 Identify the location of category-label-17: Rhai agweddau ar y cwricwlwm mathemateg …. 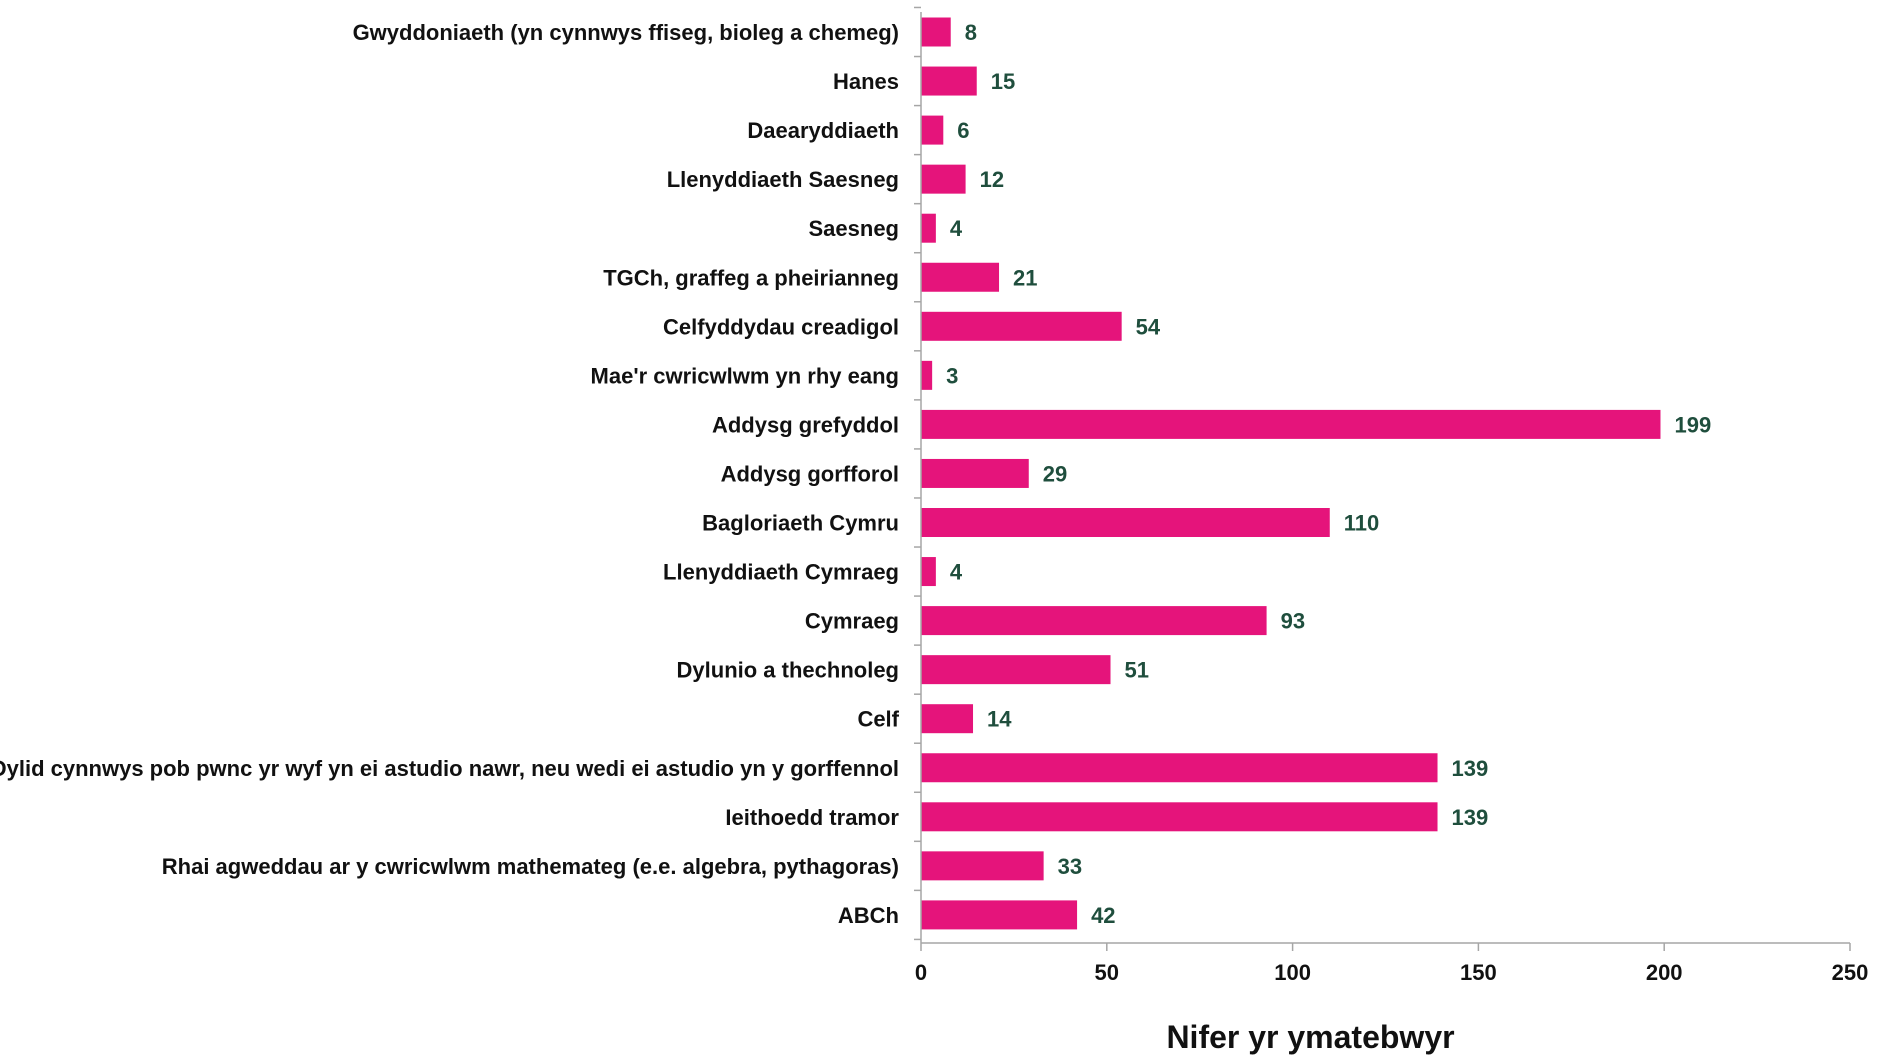
(530, 866).